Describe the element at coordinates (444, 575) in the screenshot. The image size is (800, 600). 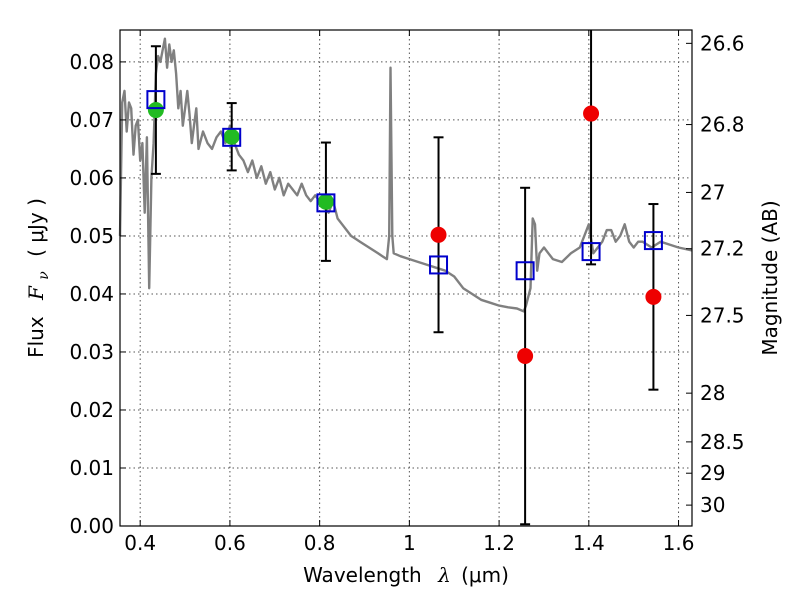
I see `x-axis-label-symbol: λ` at that location.